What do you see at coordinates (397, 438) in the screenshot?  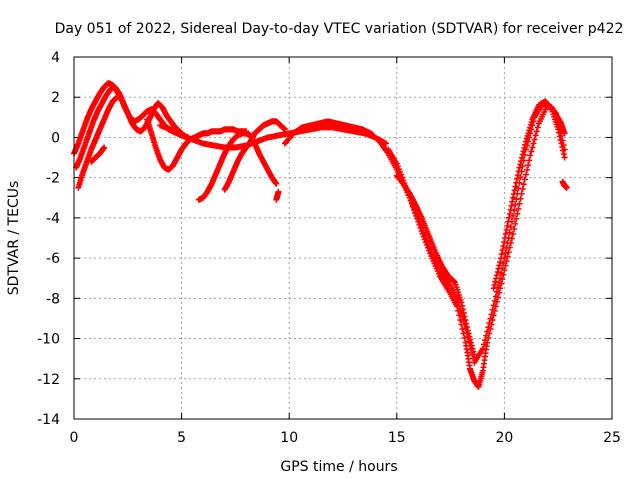 I see `x-tick-label: 15` at bounding box center [397, 438].